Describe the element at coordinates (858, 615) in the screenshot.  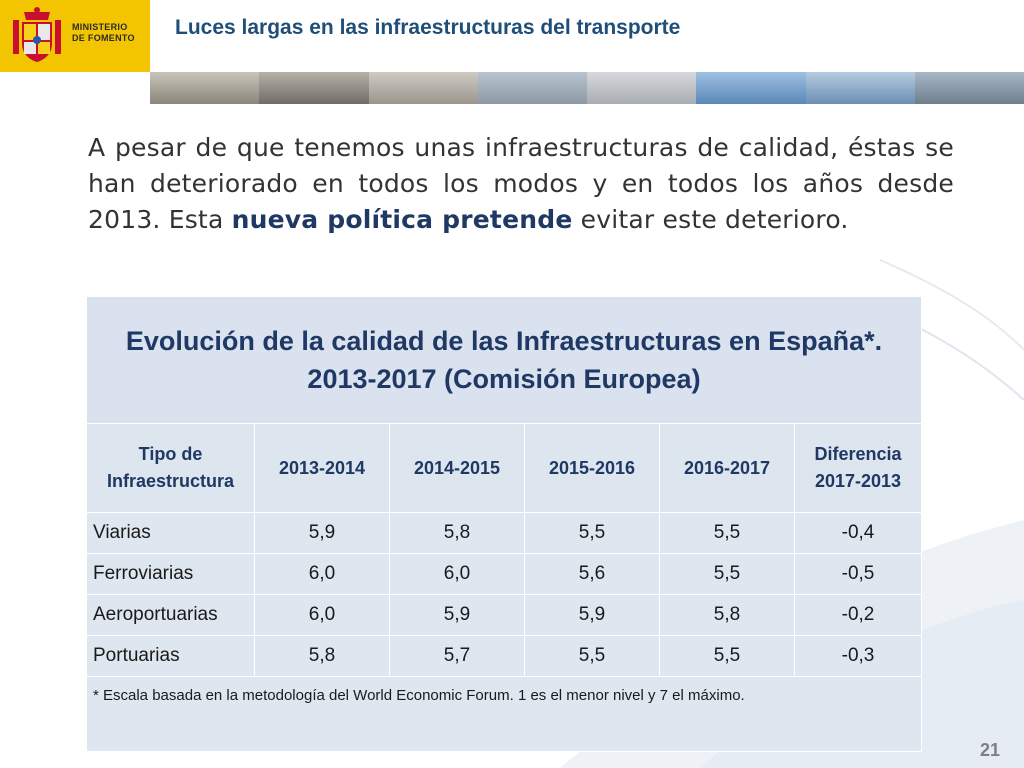
I see `table-cell: -0,2` at that location.